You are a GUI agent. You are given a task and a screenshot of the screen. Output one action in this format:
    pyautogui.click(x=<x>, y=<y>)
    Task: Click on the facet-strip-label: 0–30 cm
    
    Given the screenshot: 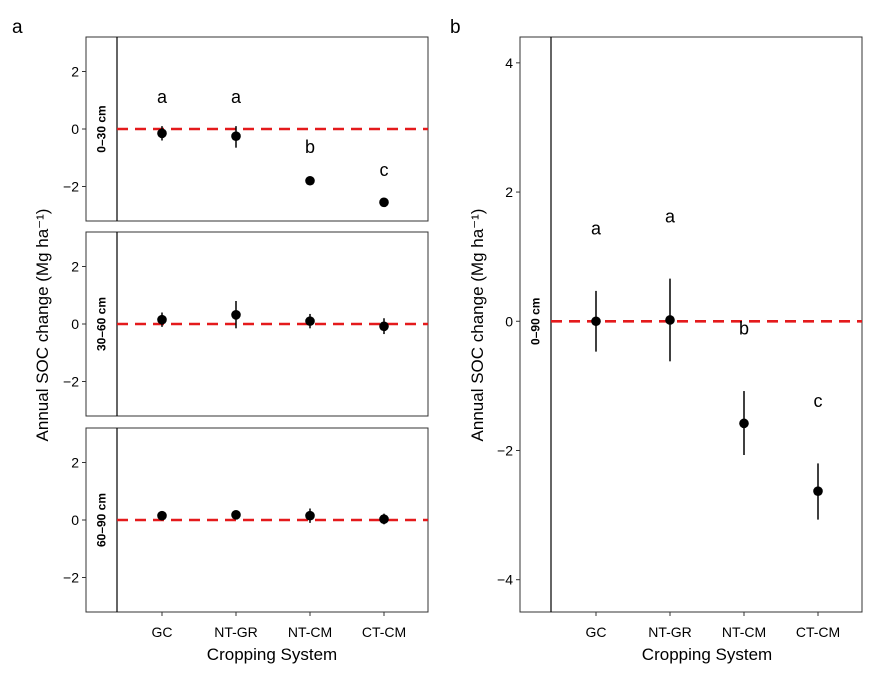 What is the action you would take?
    pyautogui.click(x=102, y=128)
    